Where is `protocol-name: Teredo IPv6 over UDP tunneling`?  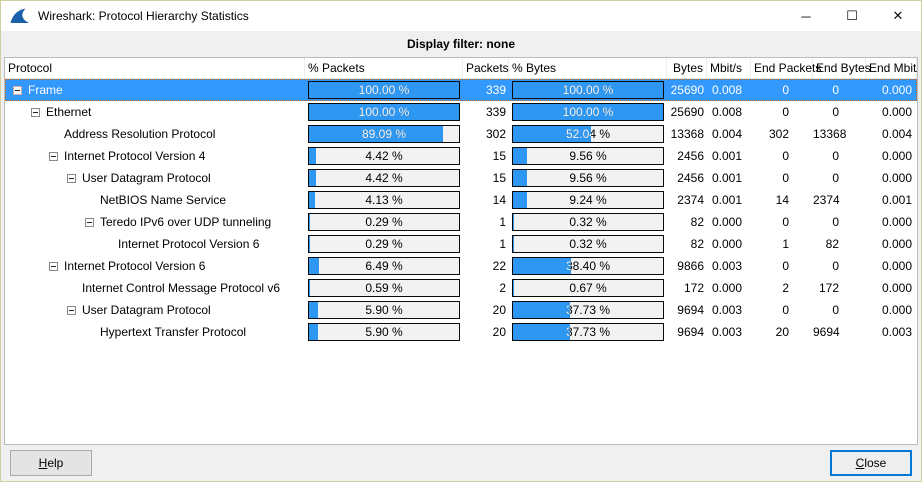 protocol-name: Teredo IPv6 over UDP tunneling is located at coordinates (186, 222).